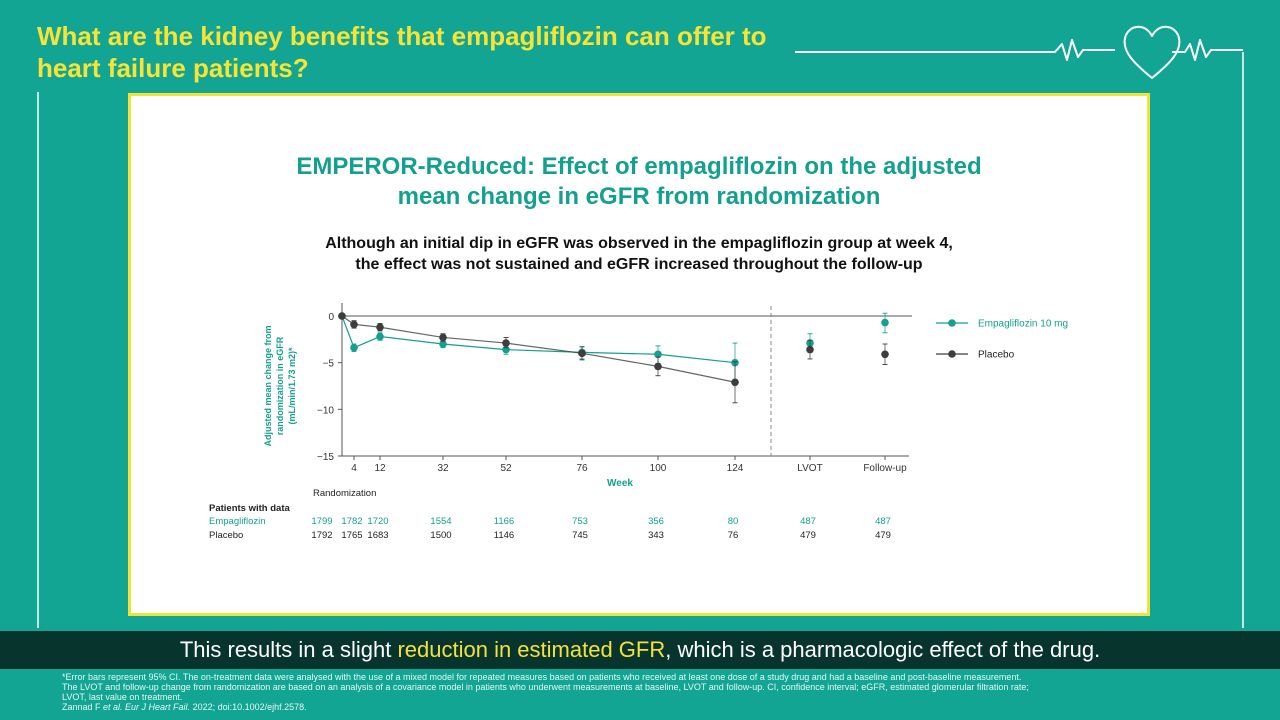  What do you see at coordinates (288, 649) in the screenshot?
I see `caption-text-before: This results in a slight` at bounding box center [288, 649].